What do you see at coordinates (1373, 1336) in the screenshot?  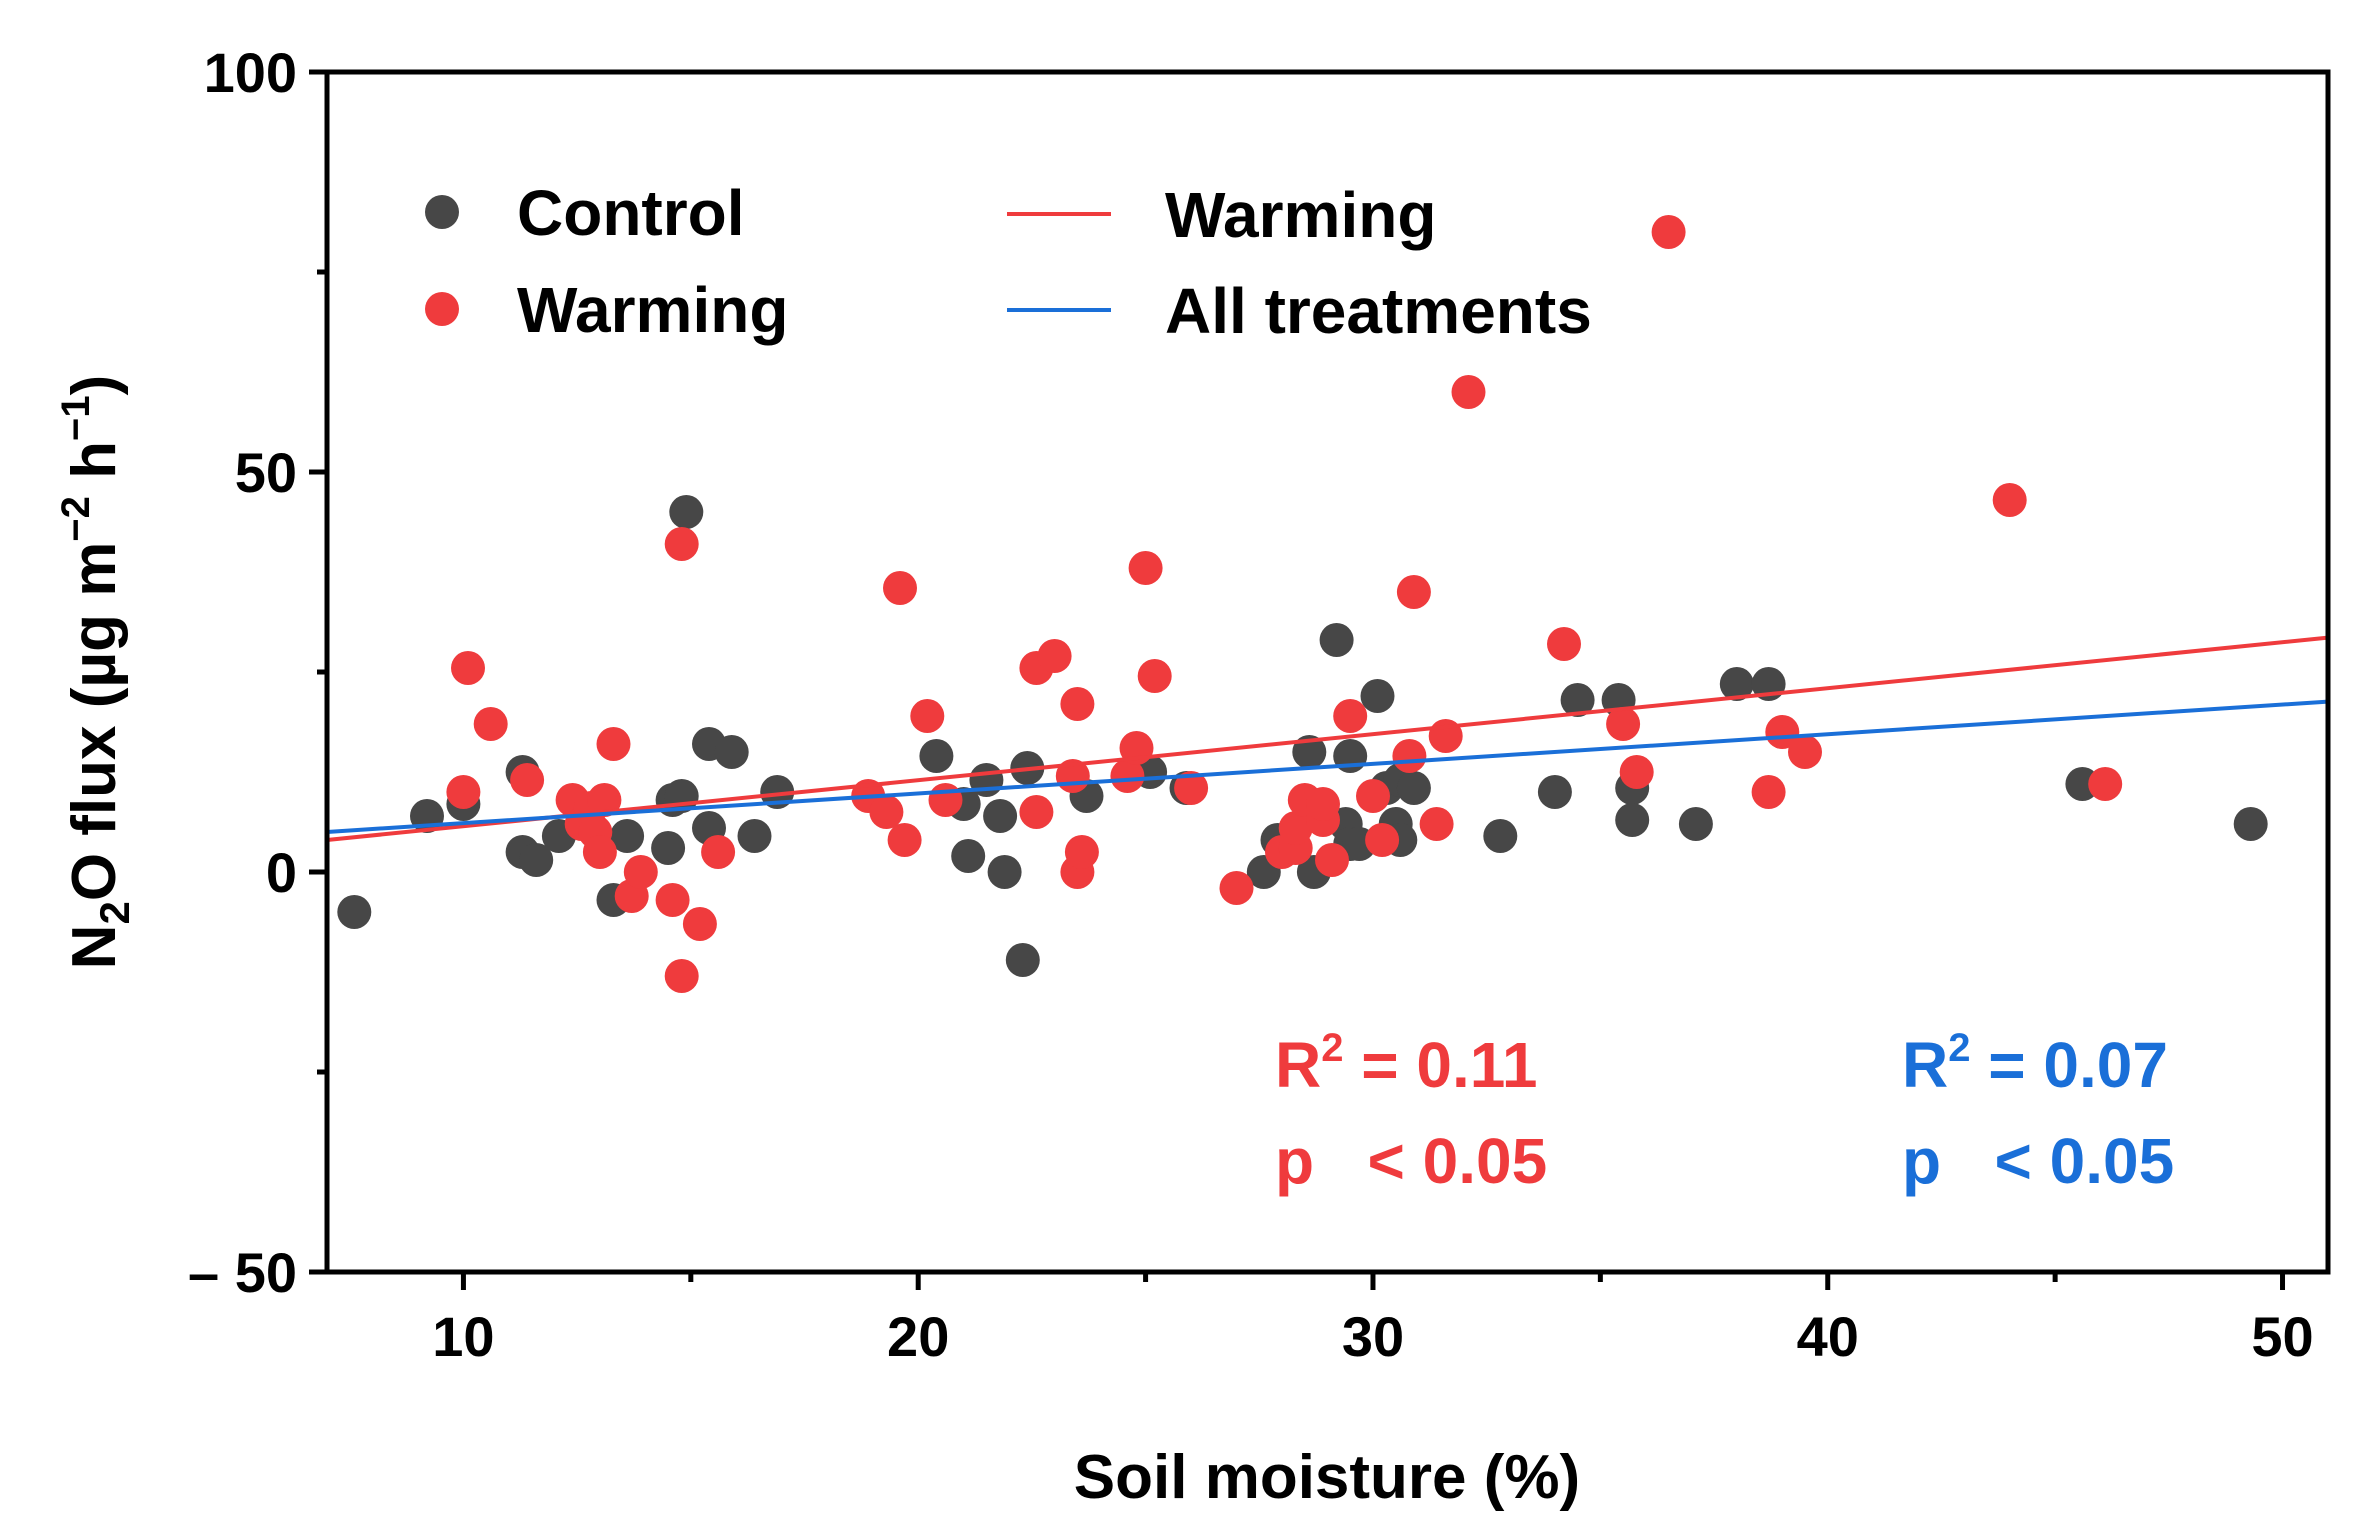 I see `x-tick-label: 30` at bounding box center [1373, 1336].